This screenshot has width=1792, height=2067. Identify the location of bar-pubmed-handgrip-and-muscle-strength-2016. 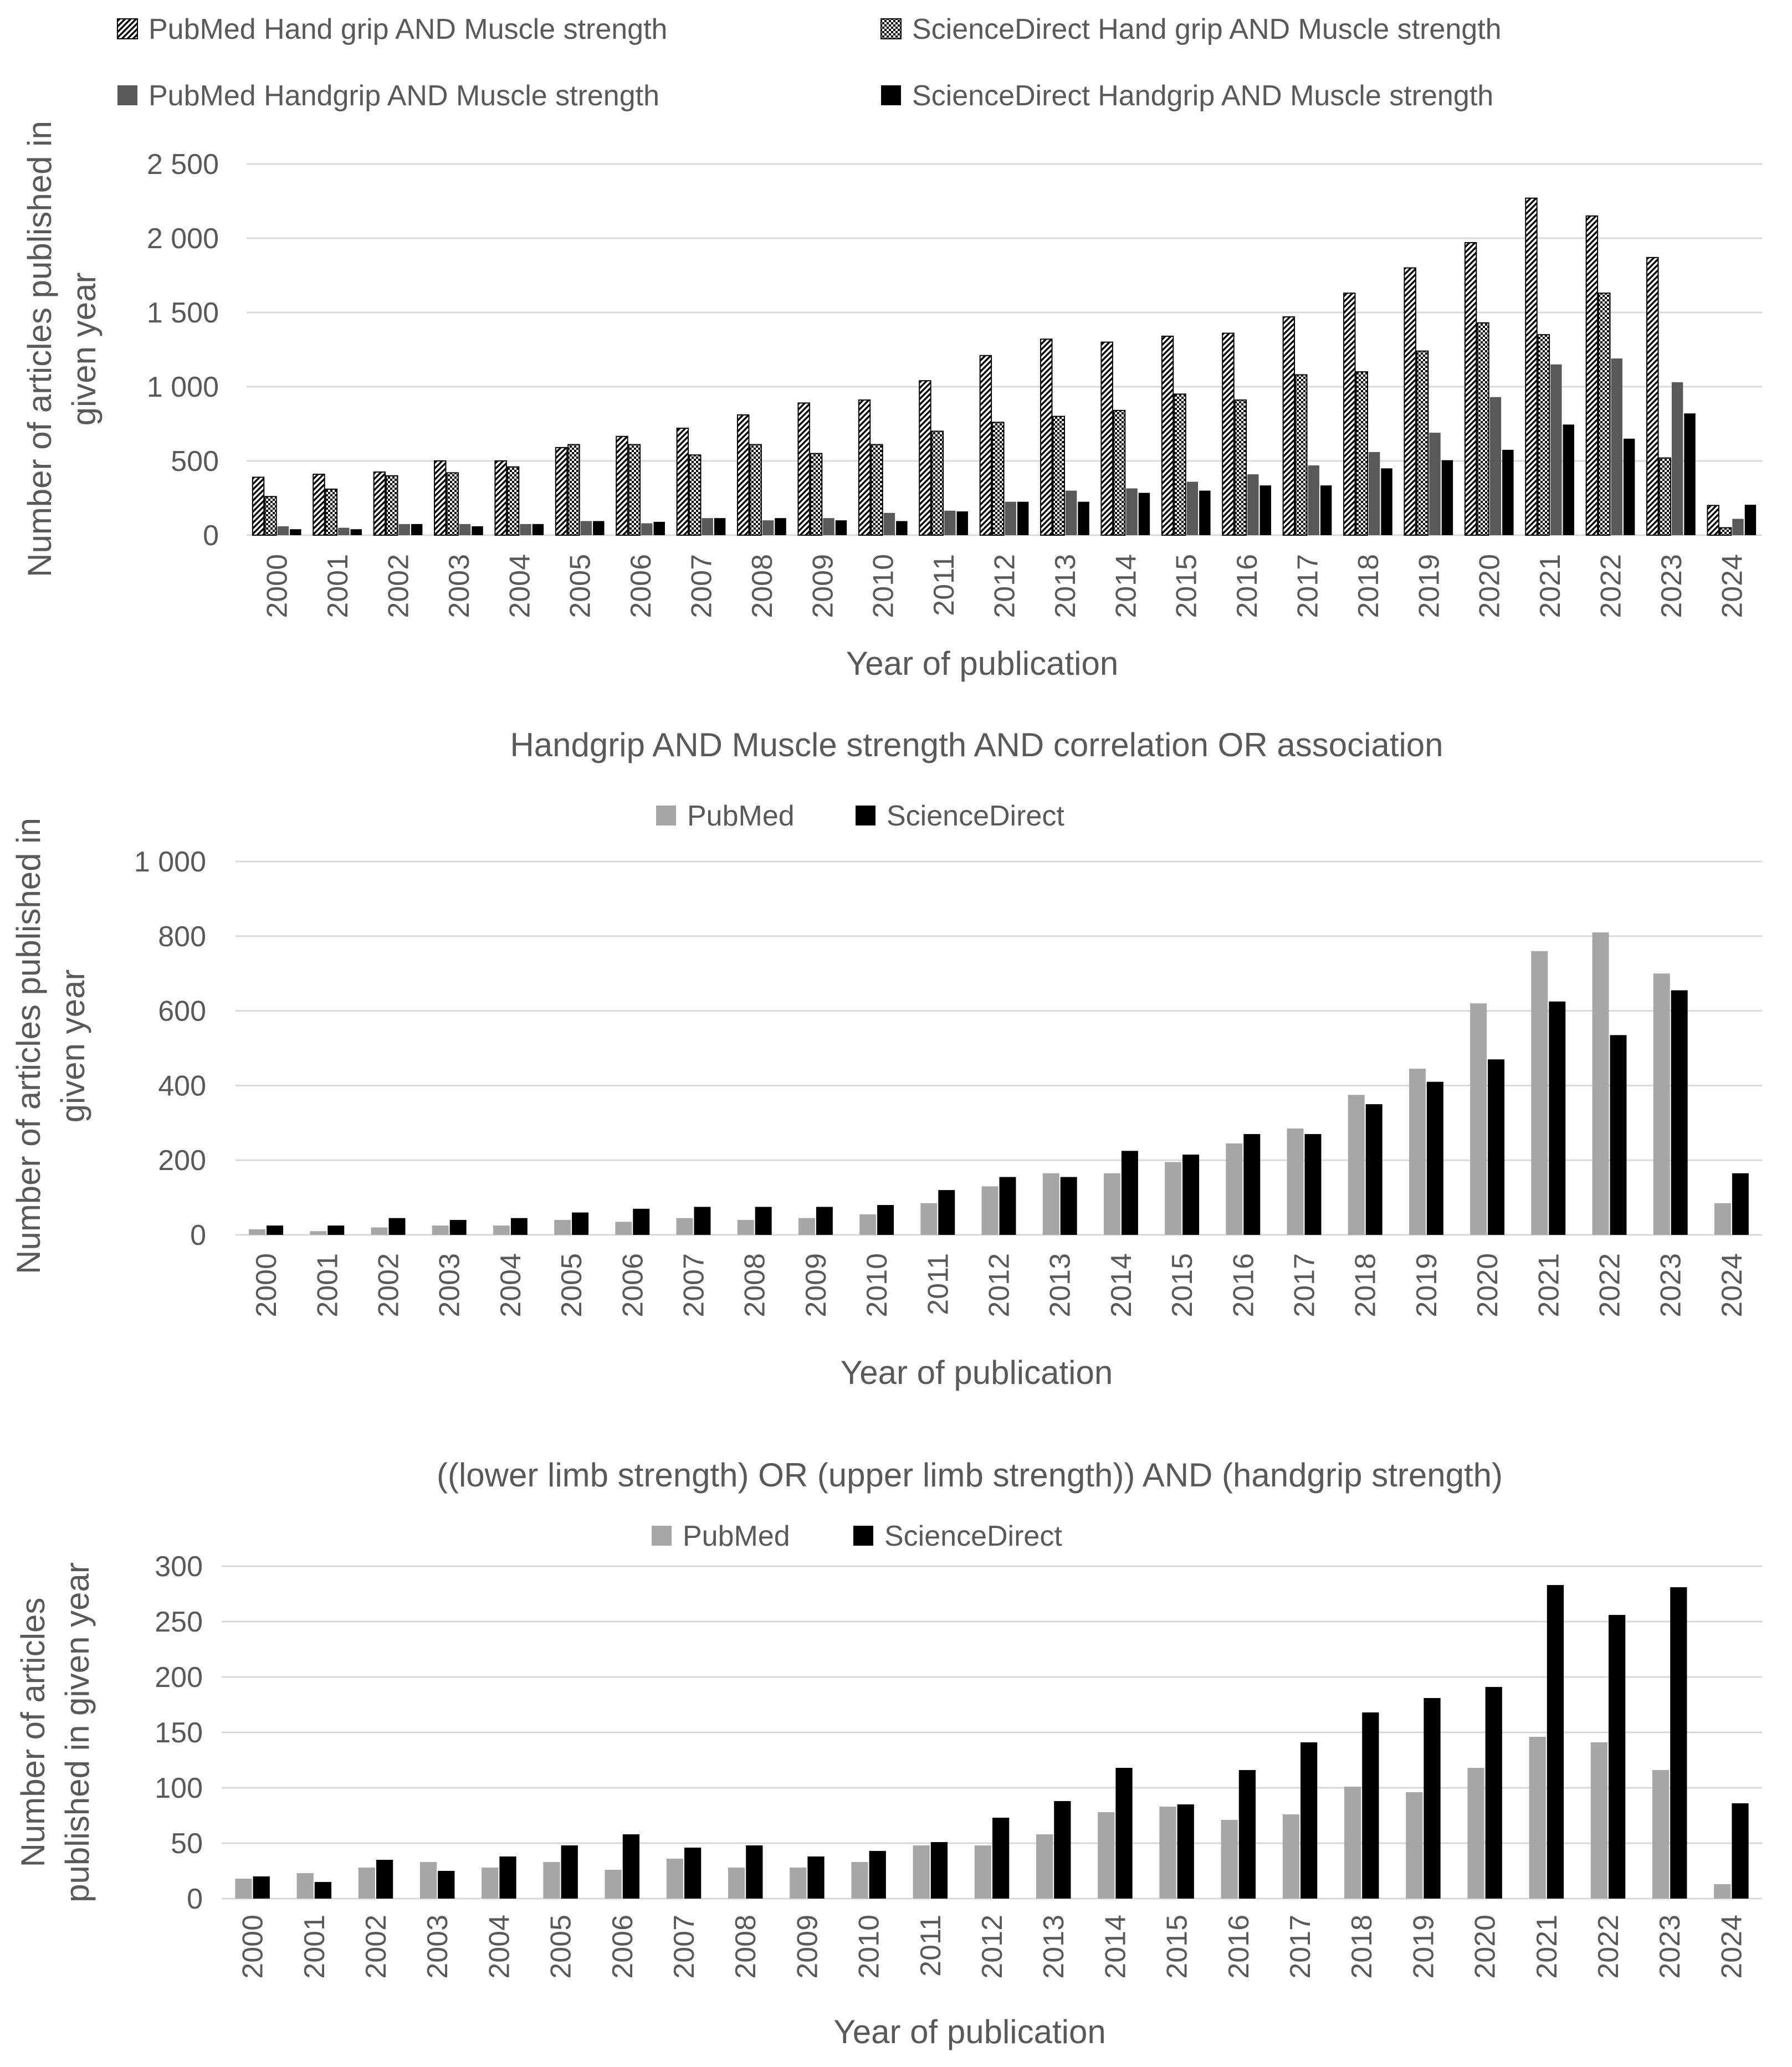
(1253, 504).